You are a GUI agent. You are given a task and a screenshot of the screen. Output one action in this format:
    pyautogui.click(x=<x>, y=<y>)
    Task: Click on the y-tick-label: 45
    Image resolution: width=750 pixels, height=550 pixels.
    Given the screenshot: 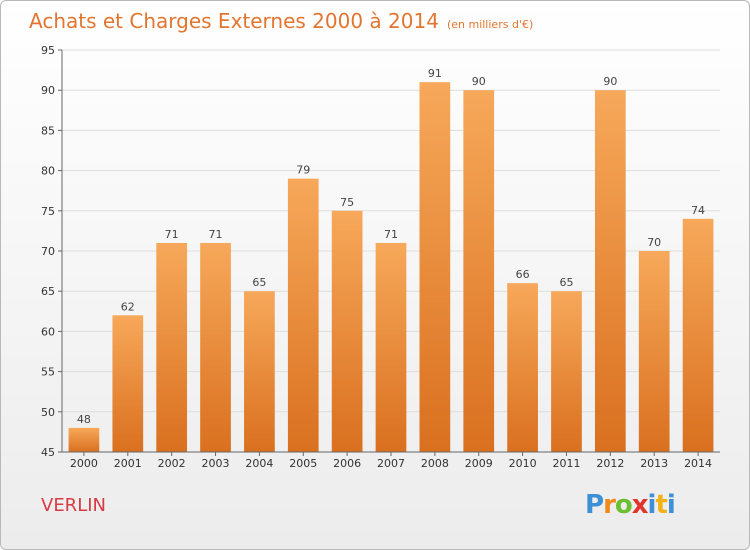 What is the action you would take?
    pyautogui.click(x=48, y=452)
    